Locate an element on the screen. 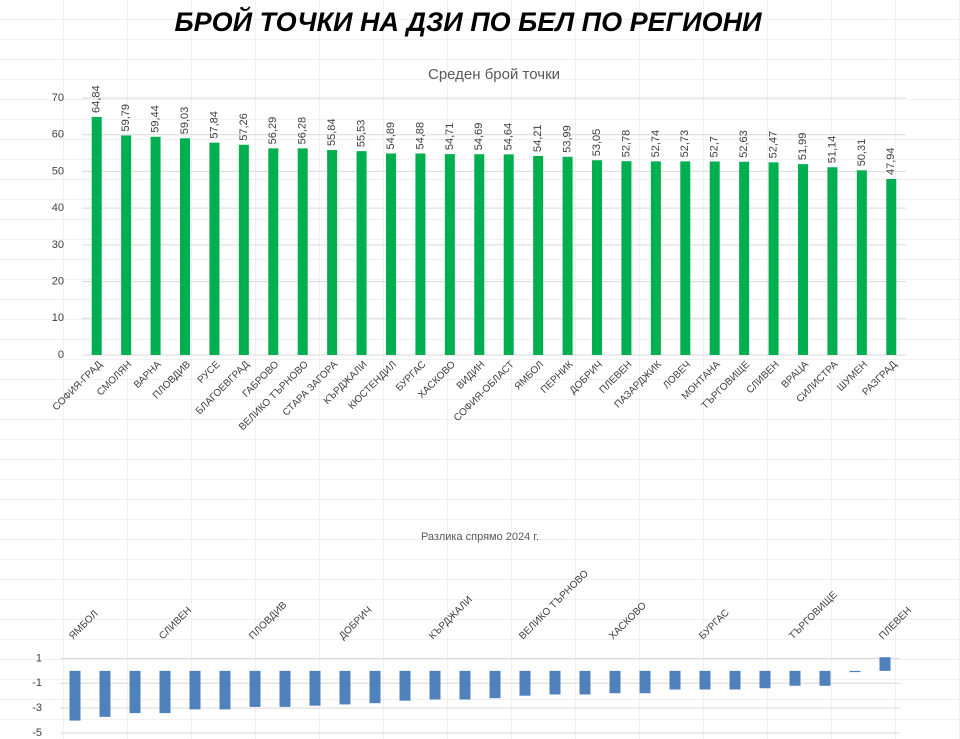  y-tick-label: 50 is located at coordinates (58, 171).